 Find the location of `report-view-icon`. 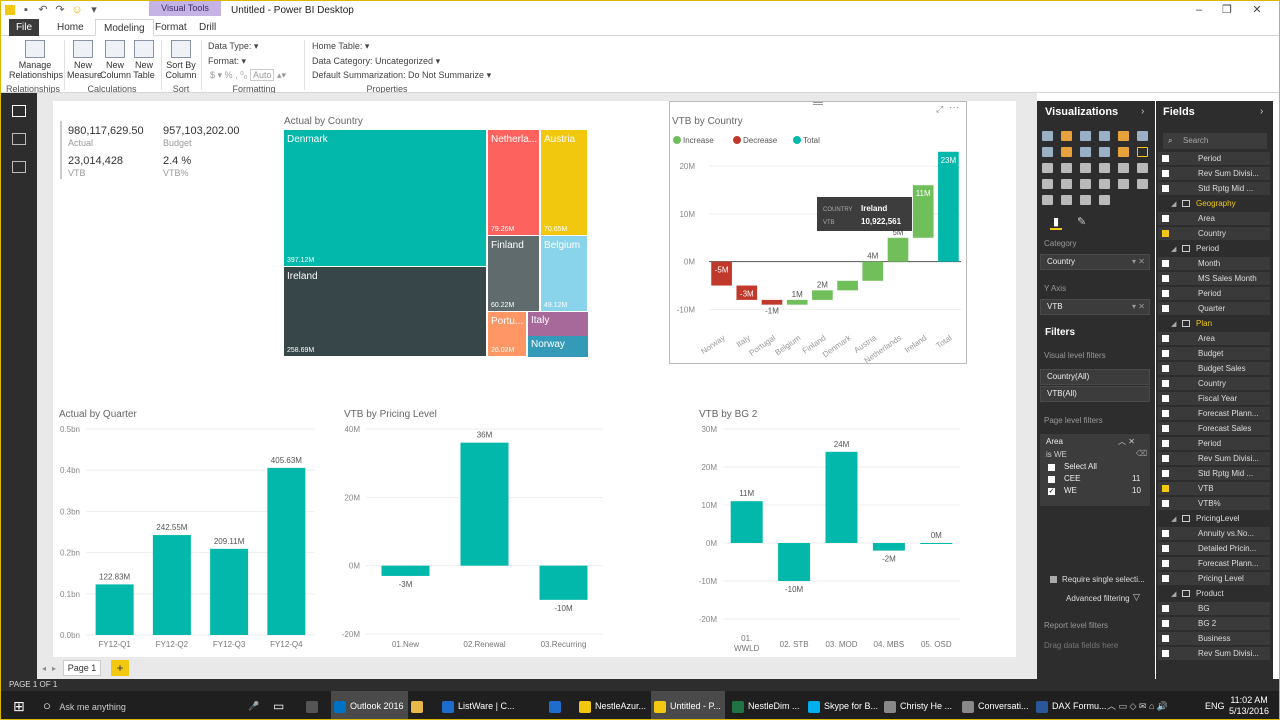

report-view-icon is located at coordinates (19, 111).